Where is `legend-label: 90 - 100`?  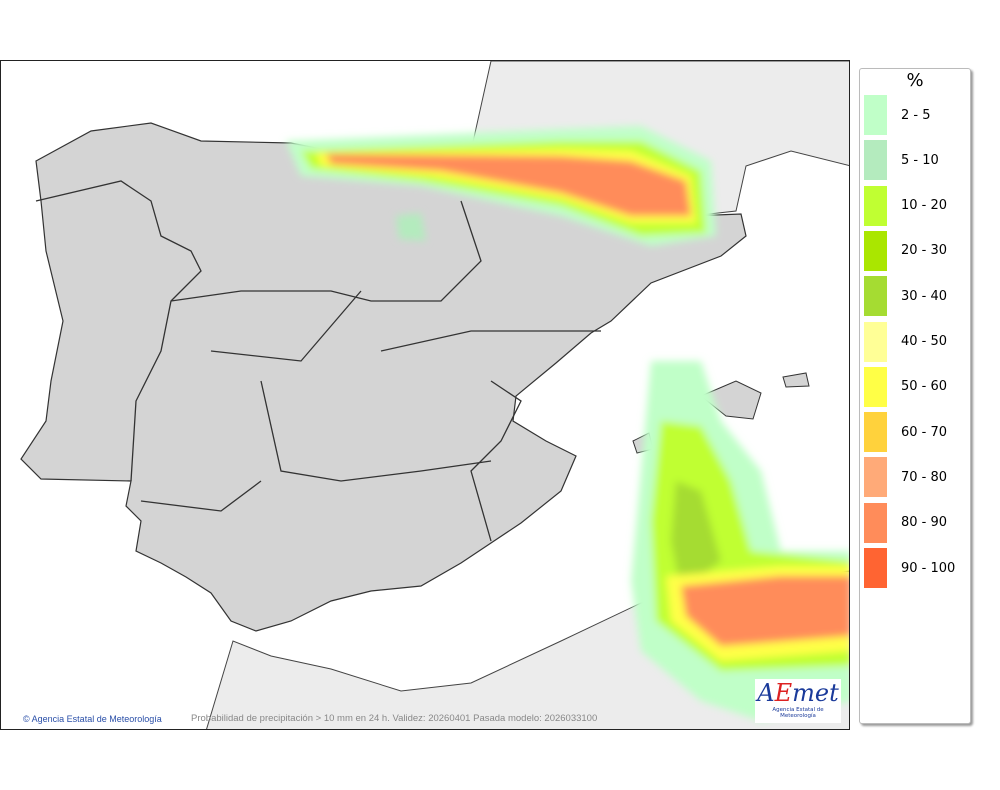
legend-label: 90 - 100 is located at coordinates (928, 568).